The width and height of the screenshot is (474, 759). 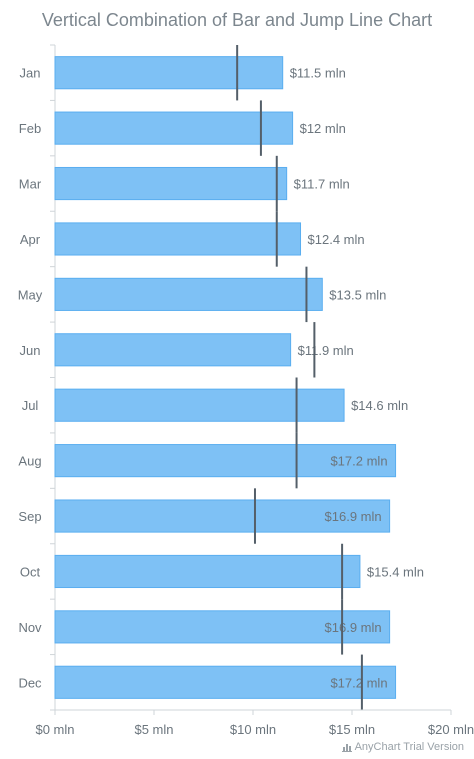 What do you see at coordinates (30, 627) in the screenshot?
I see `y-tick-label: Nov` at bounding box center [30, 627].